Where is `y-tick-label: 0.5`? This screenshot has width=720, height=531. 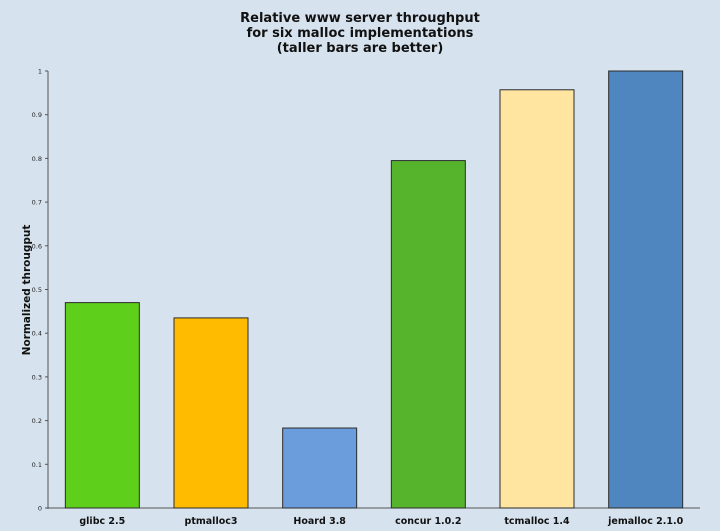
y-tick-label: 0.5 is located at coordinates (37, 290).